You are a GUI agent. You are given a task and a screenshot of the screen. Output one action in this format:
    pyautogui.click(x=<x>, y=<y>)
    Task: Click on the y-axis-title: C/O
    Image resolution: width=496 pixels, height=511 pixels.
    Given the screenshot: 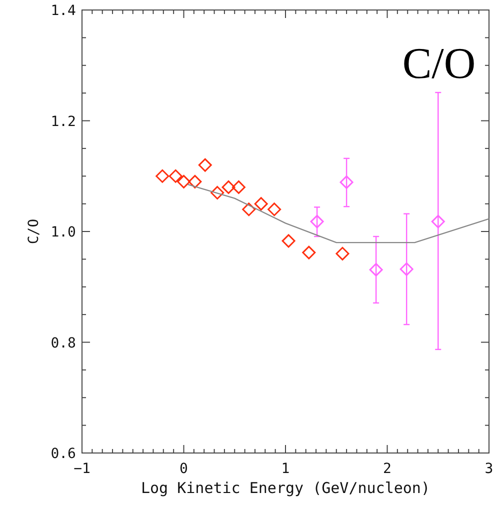 What is the action you would take?
    pyautogui.click(x=34, y=231)
    